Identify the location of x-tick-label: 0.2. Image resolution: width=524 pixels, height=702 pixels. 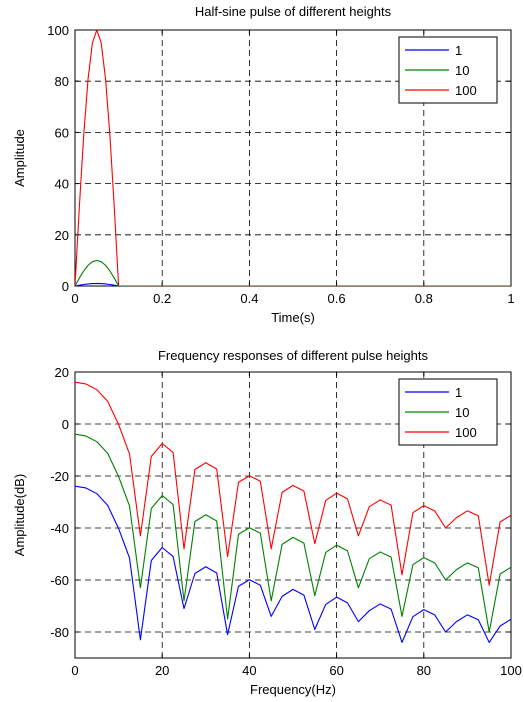
(162, 298).